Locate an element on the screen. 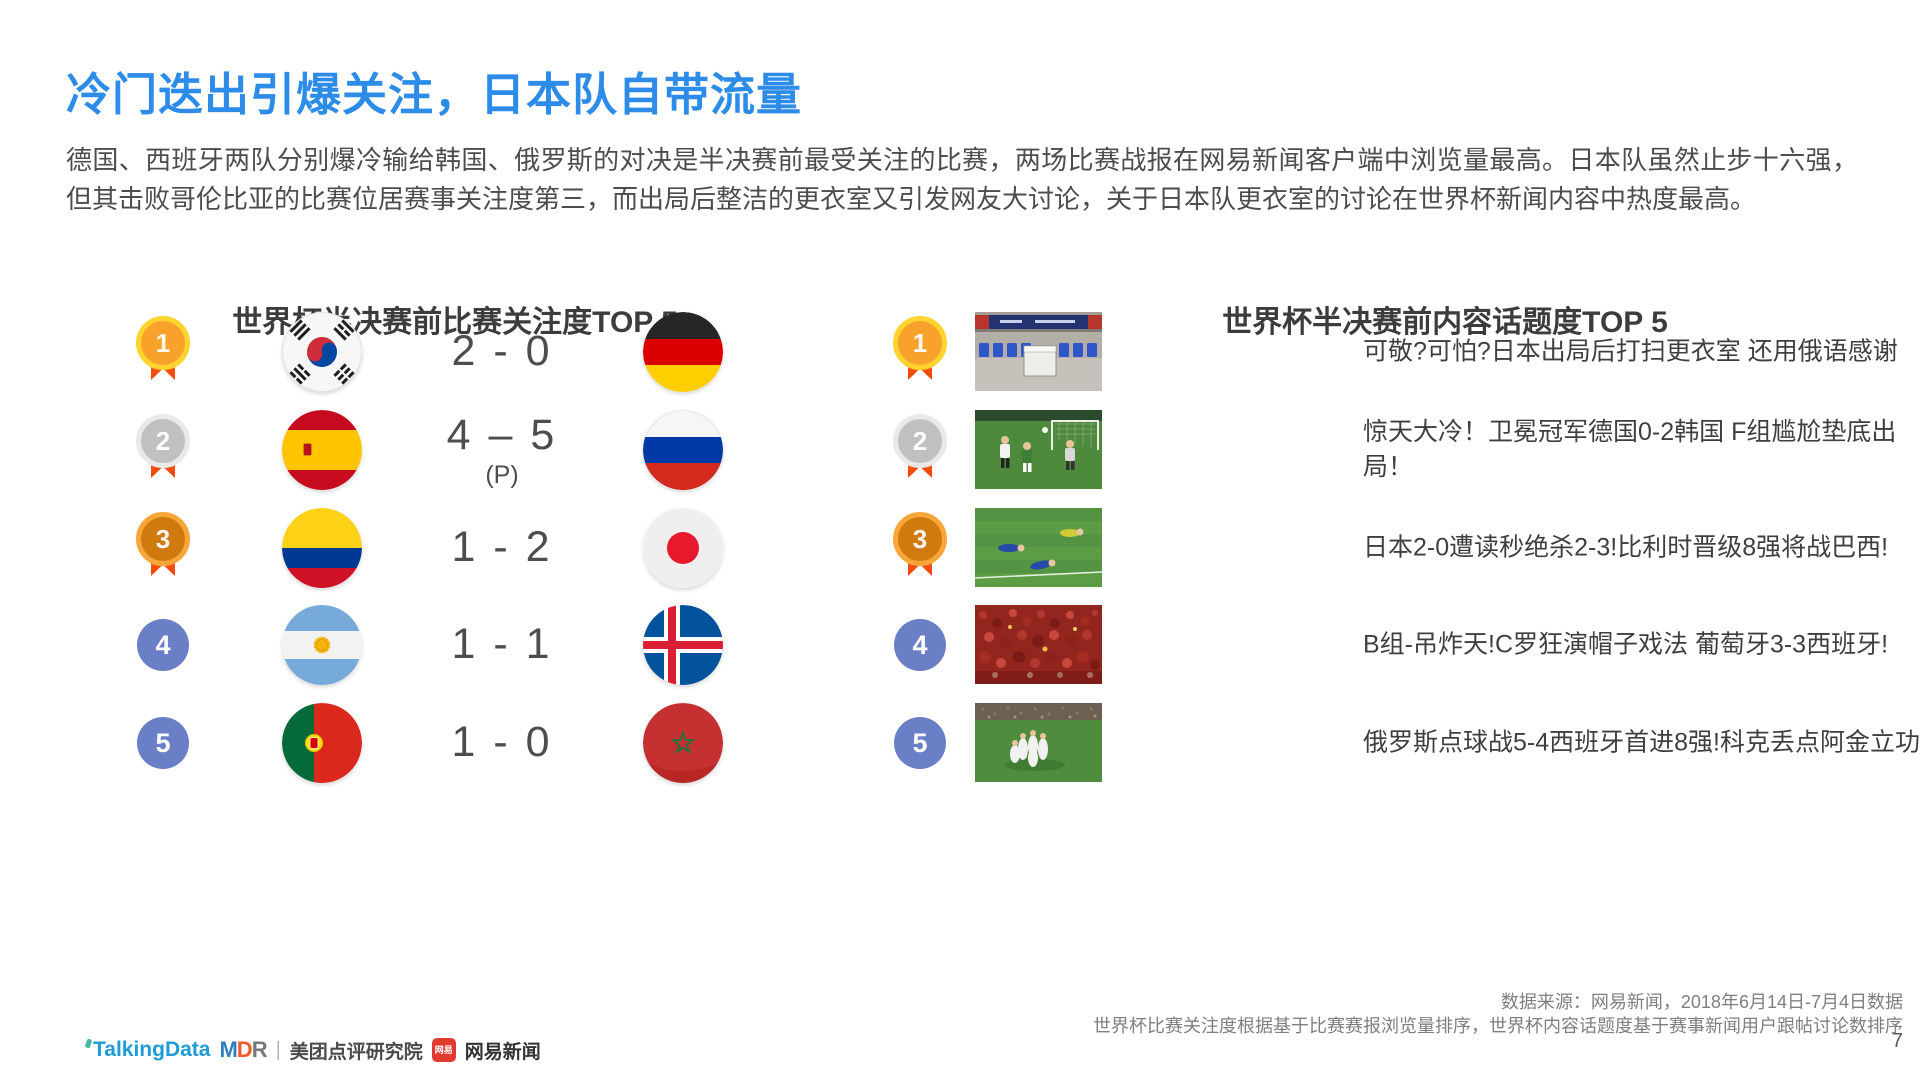  talkingdata-logo: TalkingData is located at coordinates (147, 1050).